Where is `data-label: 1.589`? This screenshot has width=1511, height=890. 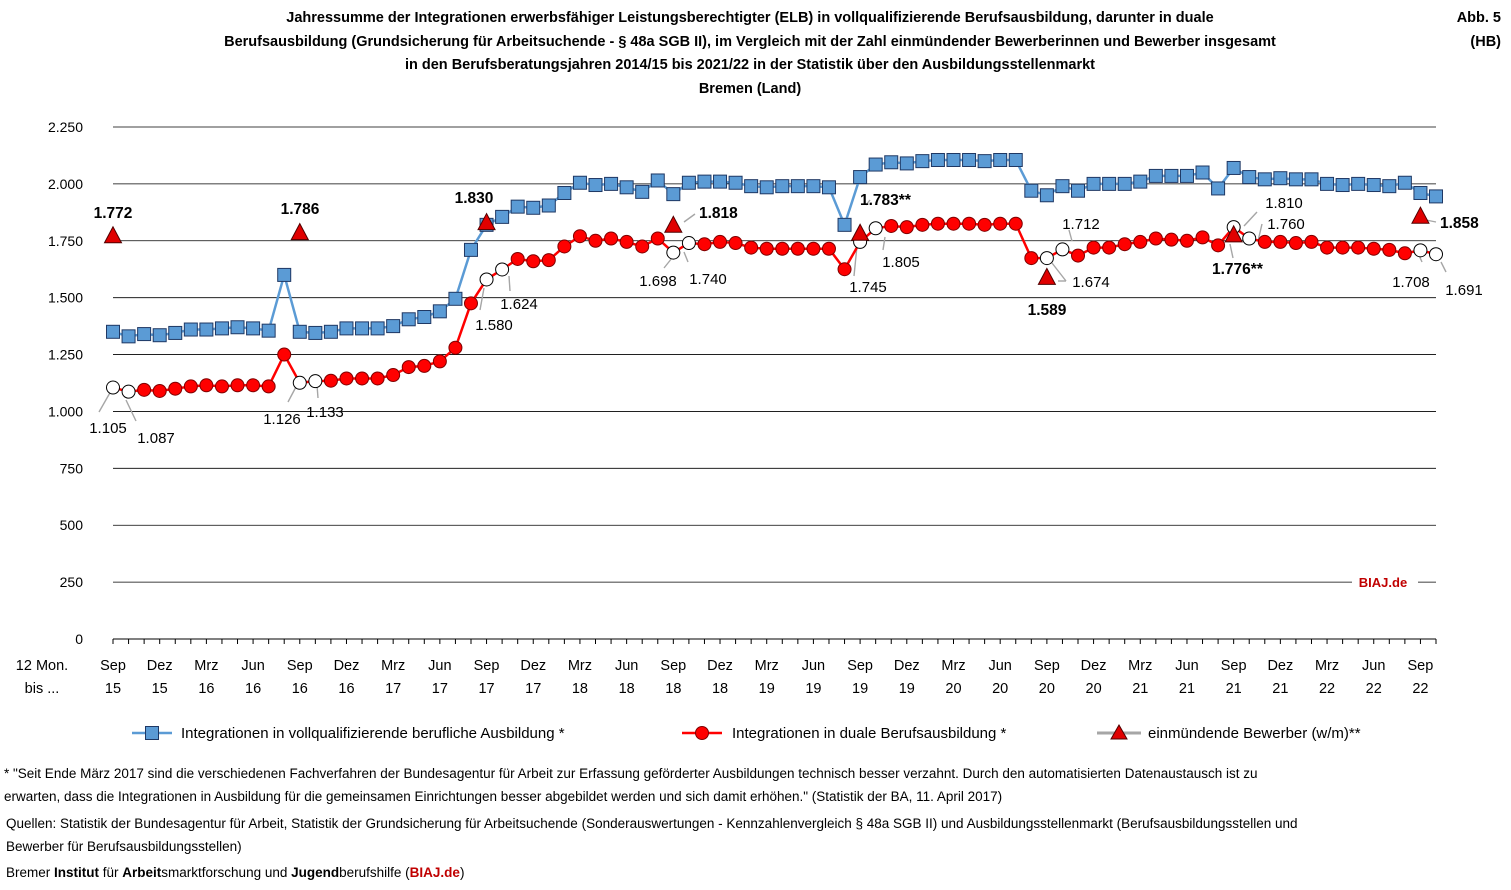 data-label: 1.589 is located at coordinates (1047, 310).